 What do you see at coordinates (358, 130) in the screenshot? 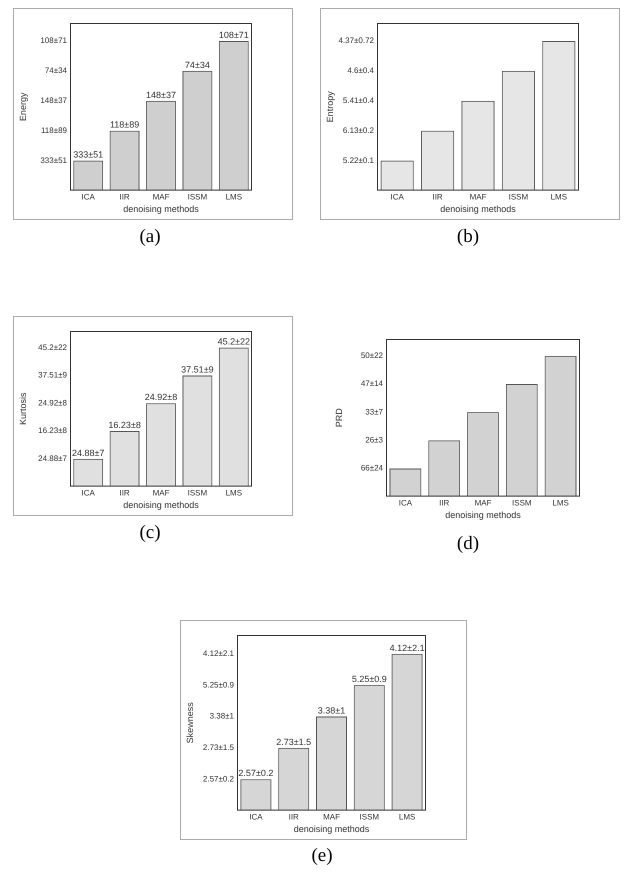
I see `text: 6.13±0.2` at bounding box center [358, 130].